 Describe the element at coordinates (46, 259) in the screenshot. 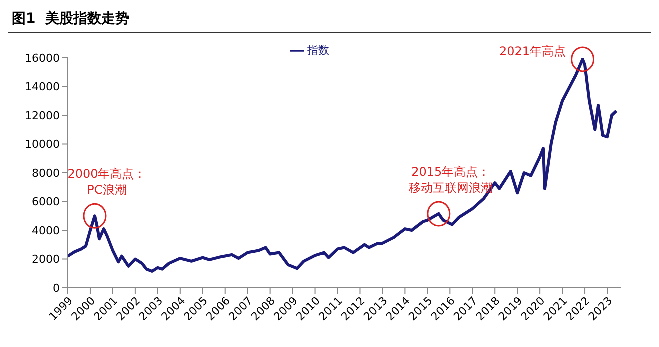

I see `y-tick-label: 2000` at that location.